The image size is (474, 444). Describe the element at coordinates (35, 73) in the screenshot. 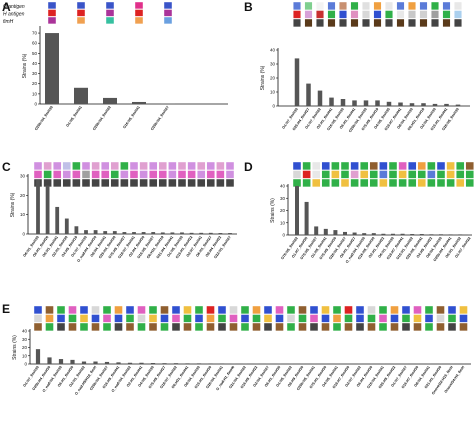

I see `y-tick-label: 30` at that location.